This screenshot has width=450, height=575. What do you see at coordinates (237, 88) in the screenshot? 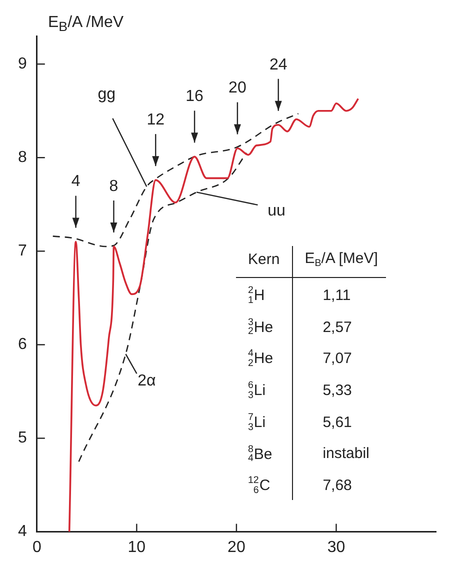
I see `annotation: 20` at bounding box center [237, 88].